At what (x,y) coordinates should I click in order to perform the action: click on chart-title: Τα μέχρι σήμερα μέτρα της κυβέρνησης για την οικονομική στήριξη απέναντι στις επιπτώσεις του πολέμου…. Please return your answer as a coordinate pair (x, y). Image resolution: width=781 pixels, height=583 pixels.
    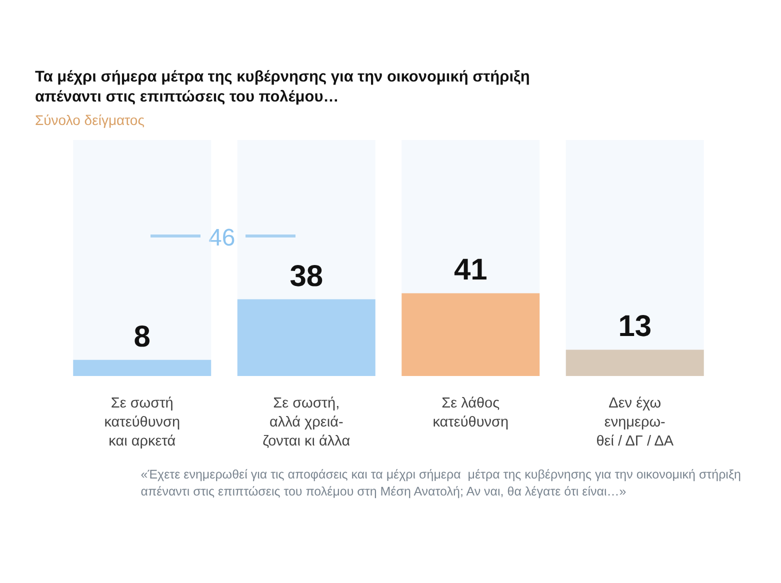
    Looking at the image, I should click on (282, 87).